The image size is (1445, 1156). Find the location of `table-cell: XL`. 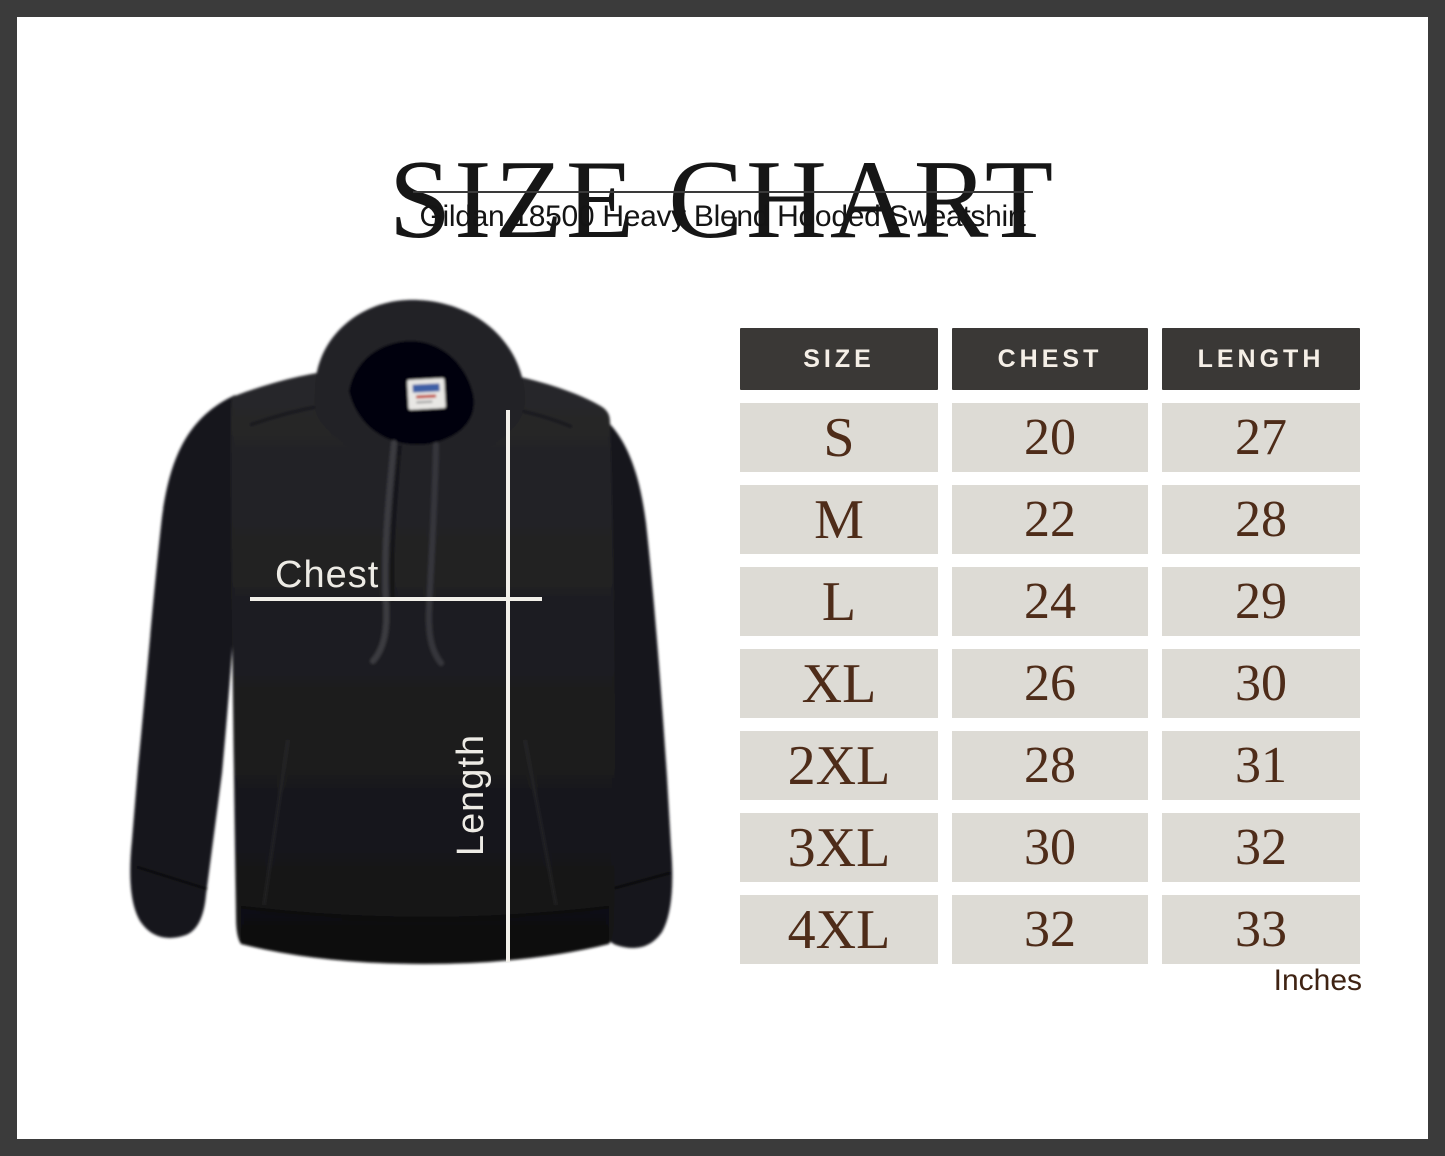

table-cell: XL is located at coordinates (839, 683).